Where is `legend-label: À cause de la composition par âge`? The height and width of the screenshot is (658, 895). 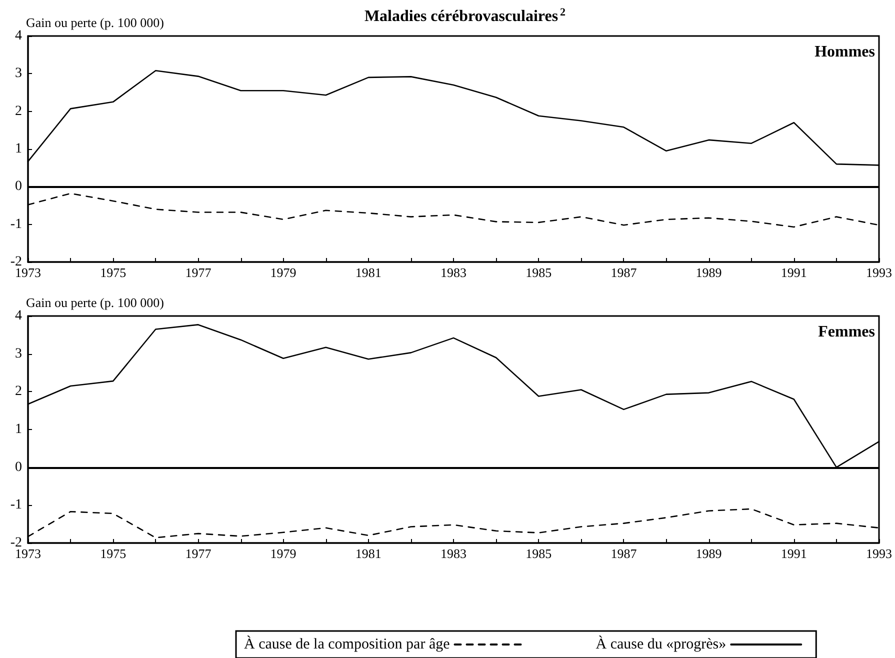
legend-label: À cause de la composition par âge is located at coordinates (347, 644).